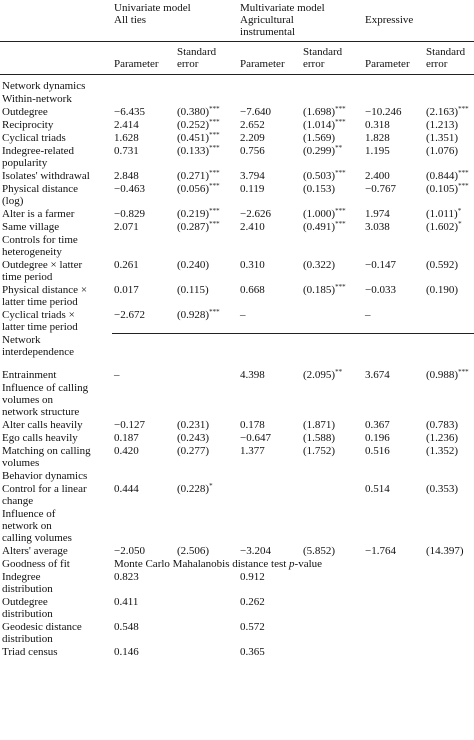 This screenshot has height=740, width=474. Describe the element at coordinates (332, 550) in the screenshot. I see `stderr-cell: (5.852)` at that location.